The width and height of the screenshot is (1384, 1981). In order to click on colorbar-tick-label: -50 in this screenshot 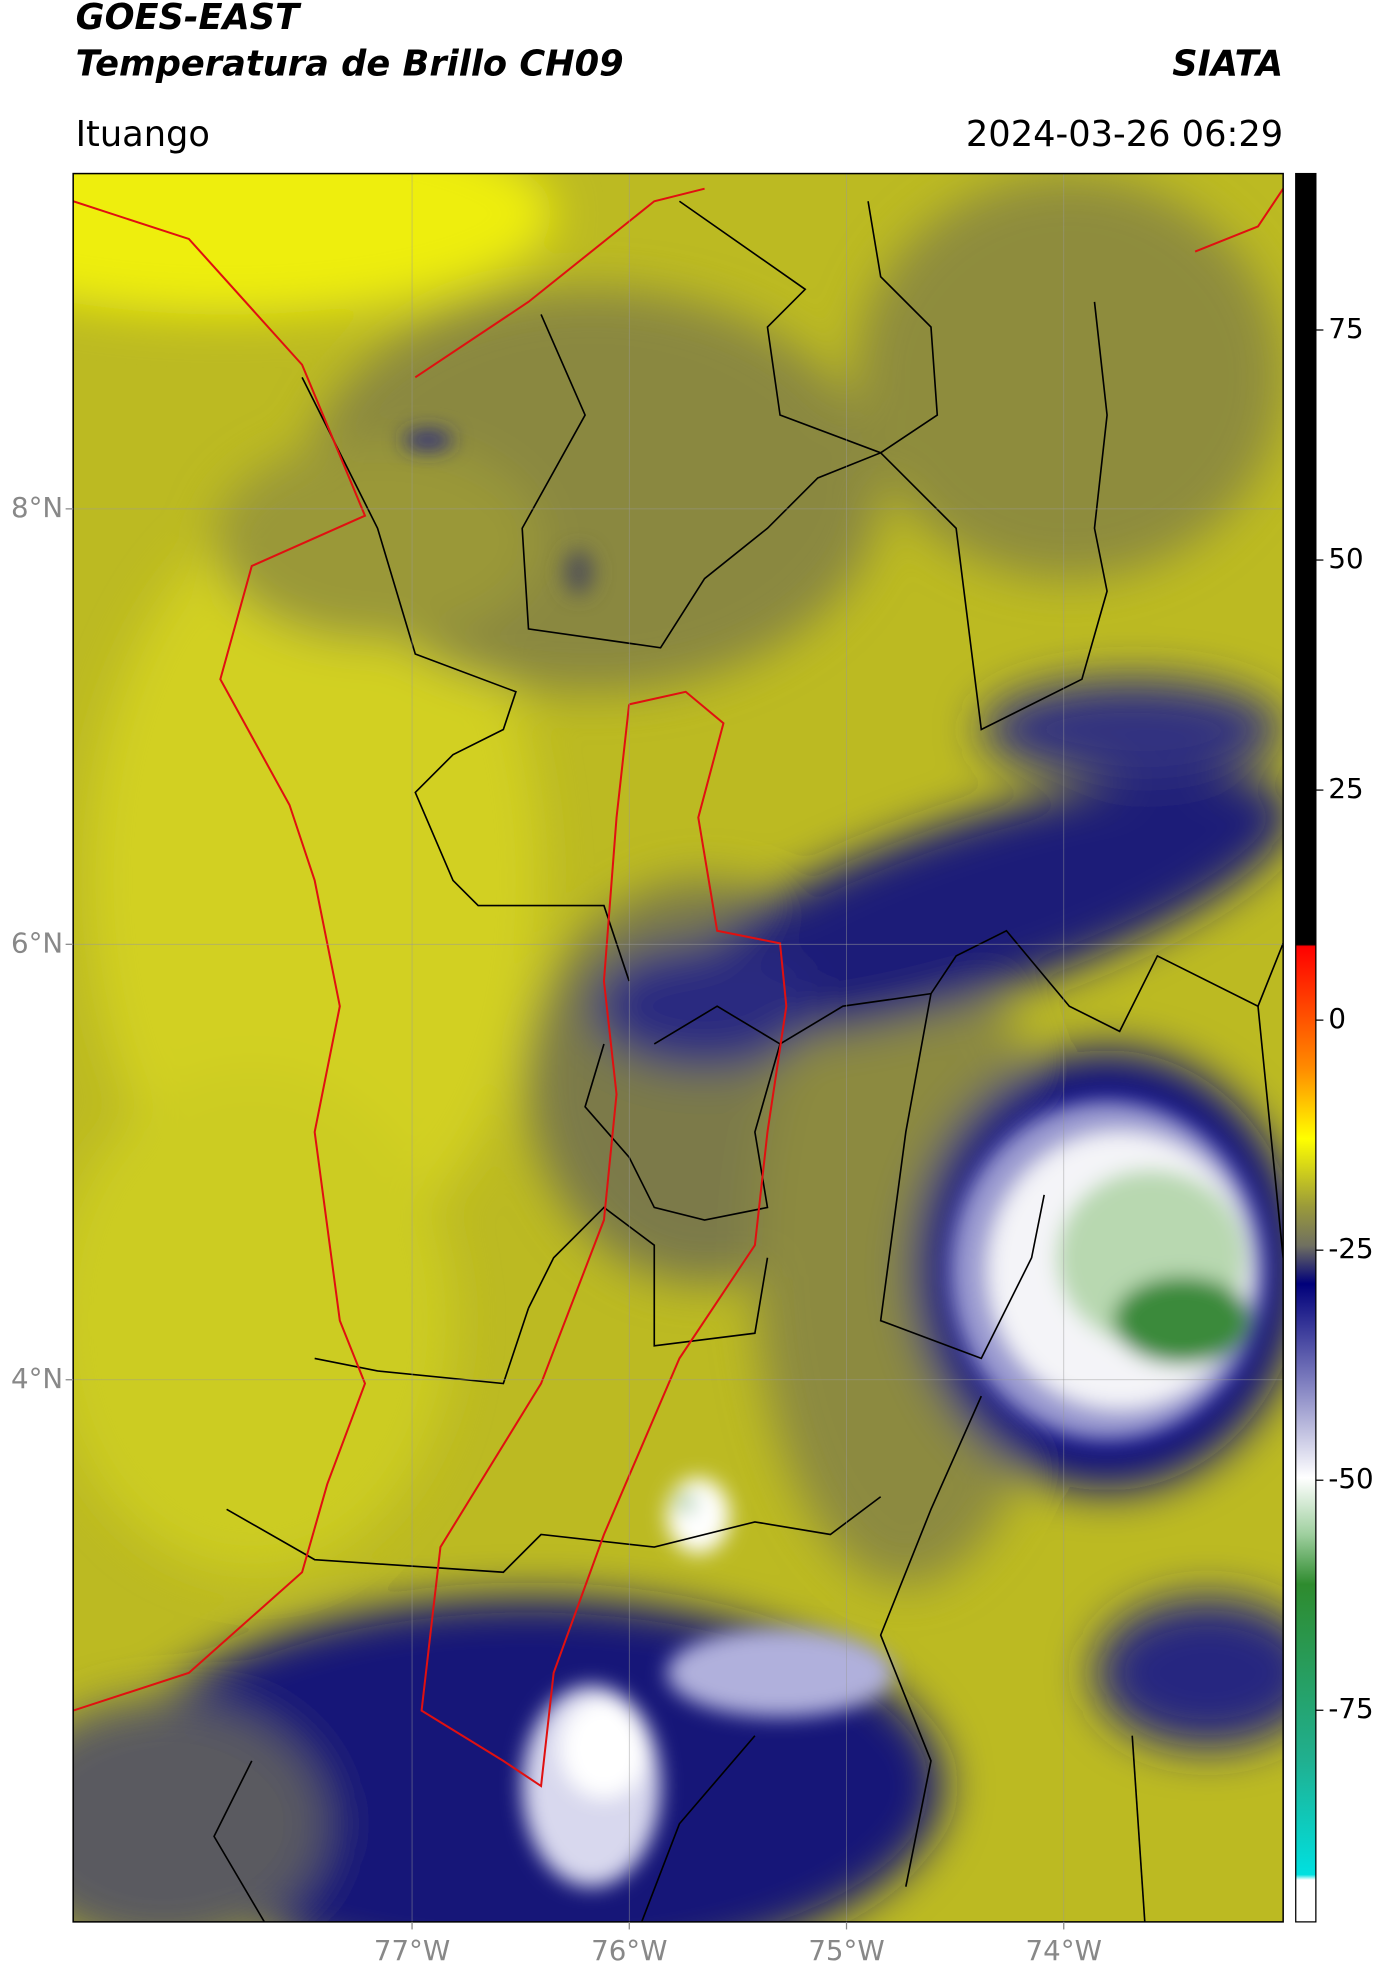, I will do `click(1350, 1478)`.